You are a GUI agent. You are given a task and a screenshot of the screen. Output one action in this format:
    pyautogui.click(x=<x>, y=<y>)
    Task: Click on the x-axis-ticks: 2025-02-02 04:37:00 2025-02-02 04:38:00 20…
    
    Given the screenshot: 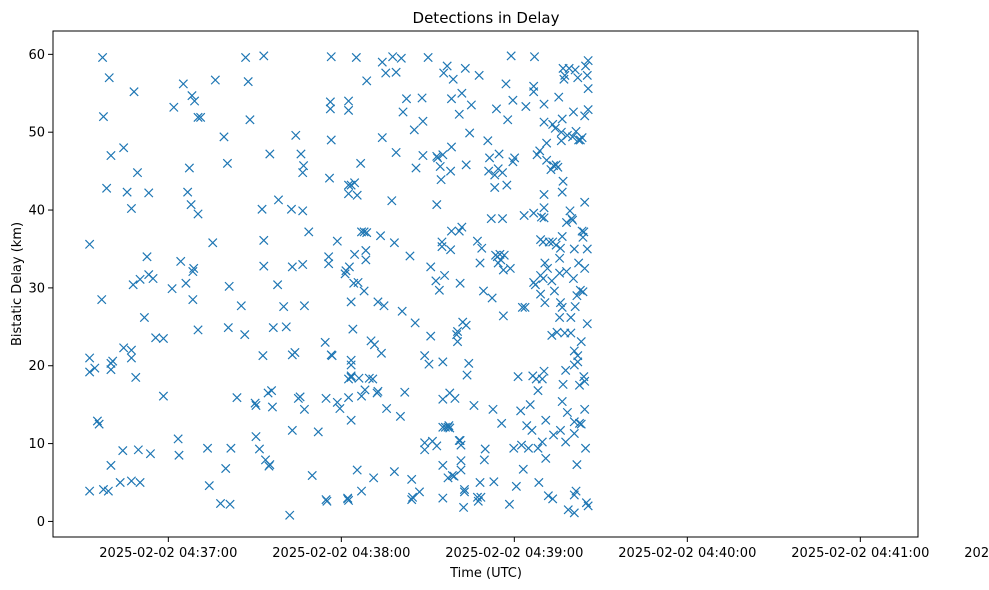 What is the action you would take?
    pyautogui.click(x=544, y=549)
    